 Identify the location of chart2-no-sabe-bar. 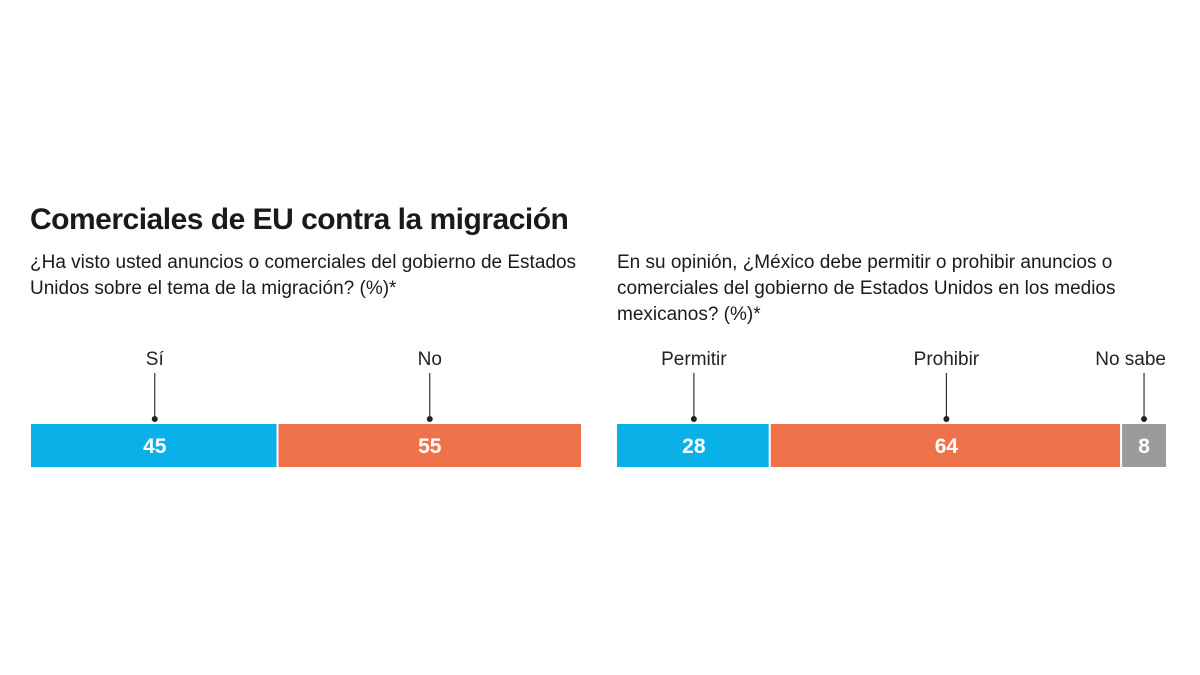
(1144, 445).